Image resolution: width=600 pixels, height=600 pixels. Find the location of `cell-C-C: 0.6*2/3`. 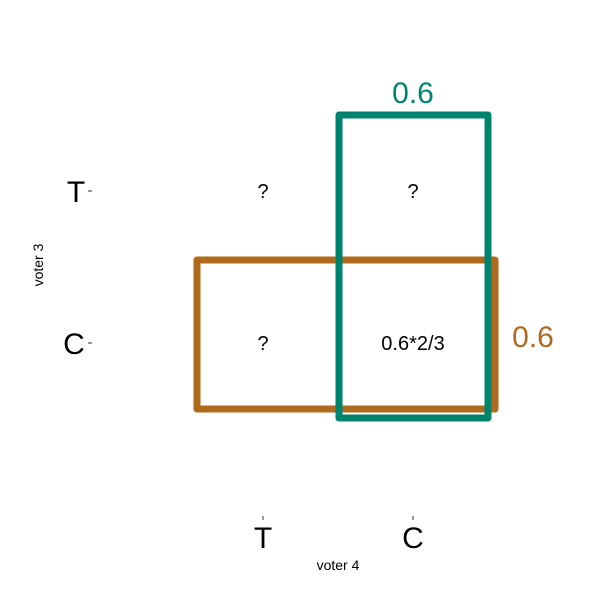

cell-C-C: 0.6*2/3 is located at coordinates (412, 344).